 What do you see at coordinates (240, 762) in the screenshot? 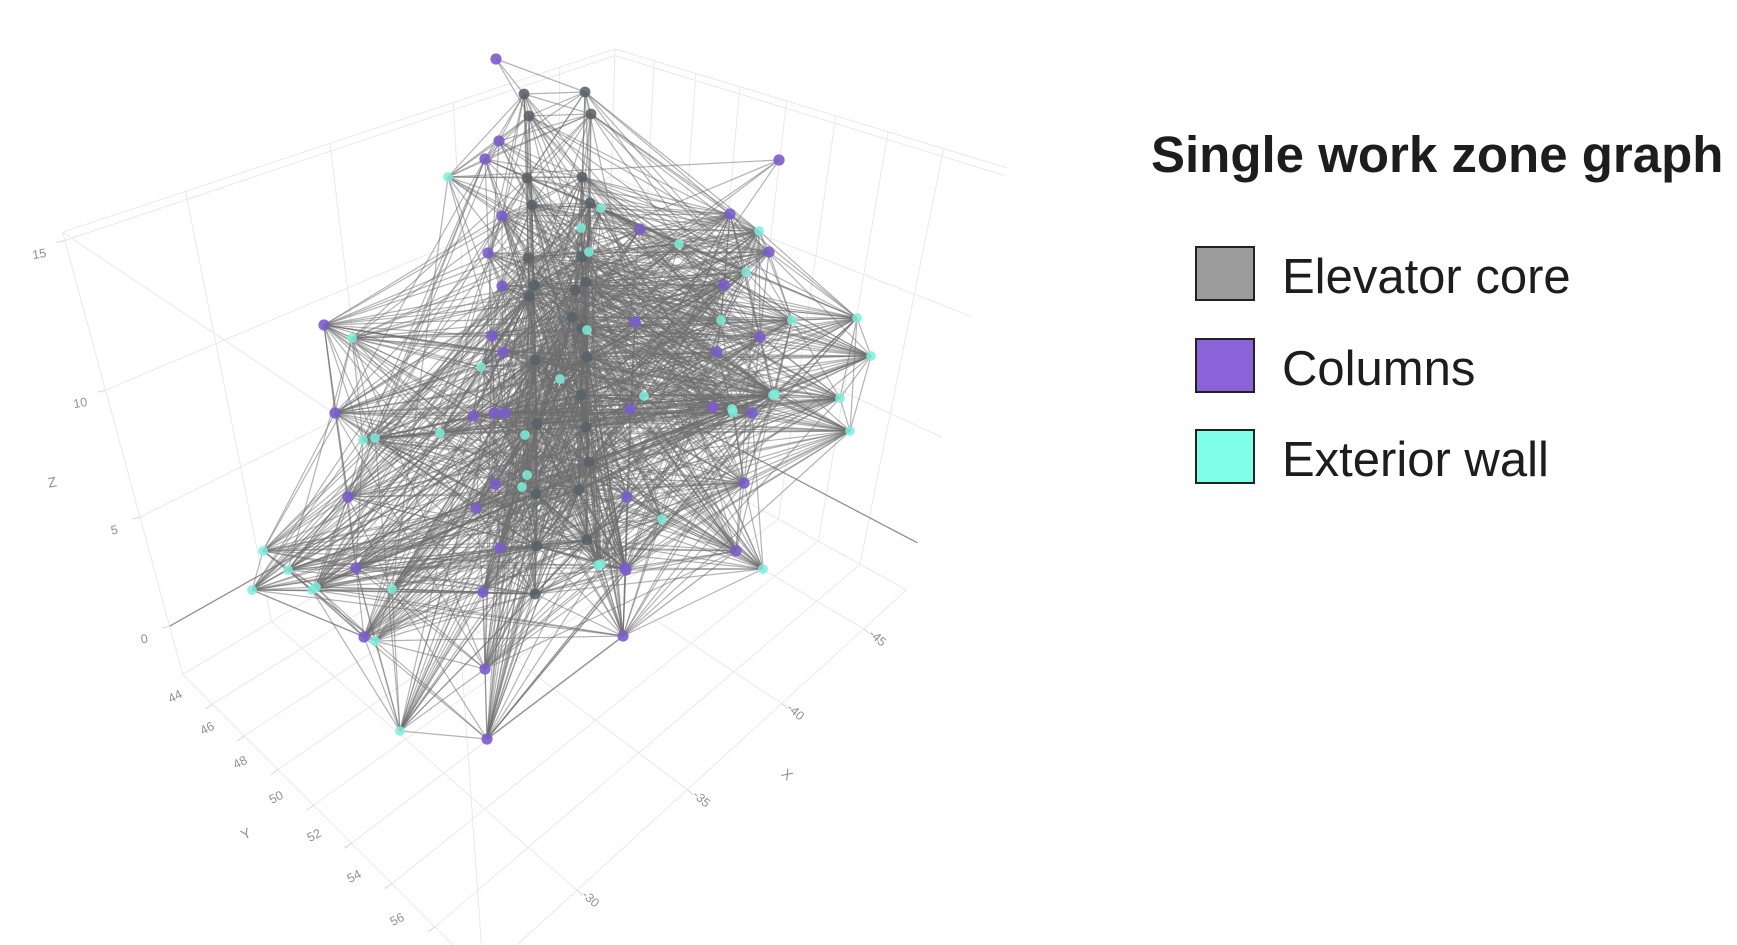
I see `svg-text: 48` at bounding box center [240, 762].